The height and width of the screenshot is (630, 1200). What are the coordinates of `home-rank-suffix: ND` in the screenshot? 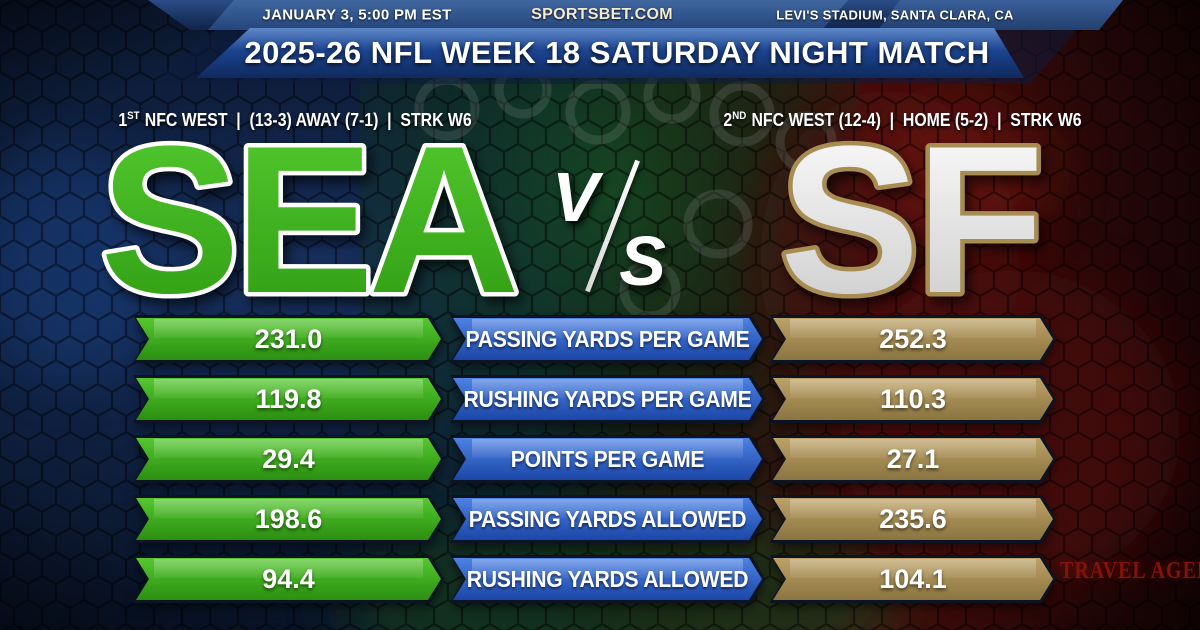 It's located at (739, 116).